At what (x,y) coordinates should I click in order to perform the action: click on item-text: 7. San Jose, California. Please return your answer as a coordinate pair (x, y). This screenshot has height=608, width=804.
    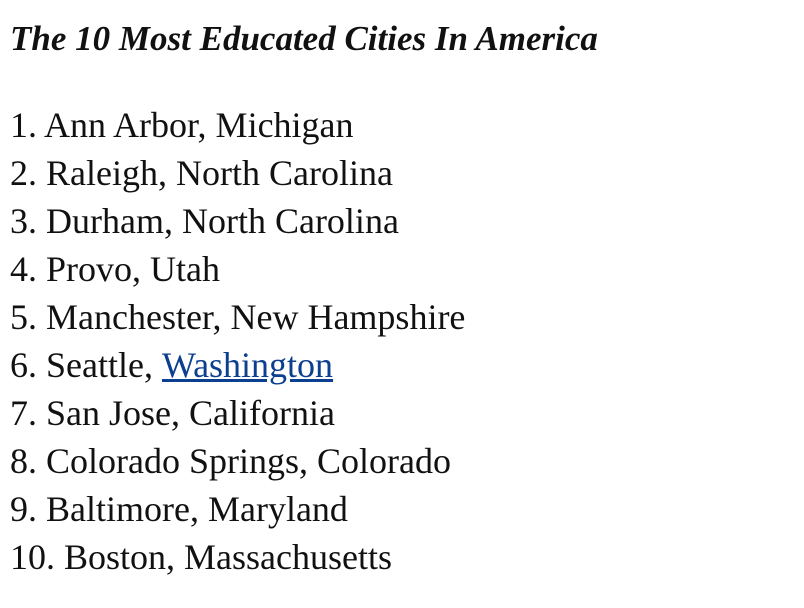
    Looking at the image, I should click on (172, 413).